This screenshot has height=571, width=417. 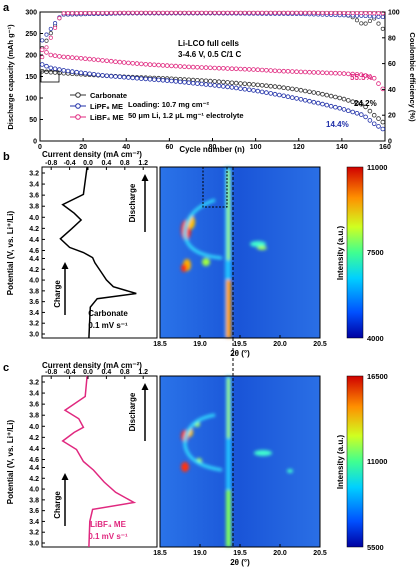 What do you see at coordinates (280, 553) in the screenshot?
I see `xrd-xtick-label: 20.0` at bounding box center [280, 553].